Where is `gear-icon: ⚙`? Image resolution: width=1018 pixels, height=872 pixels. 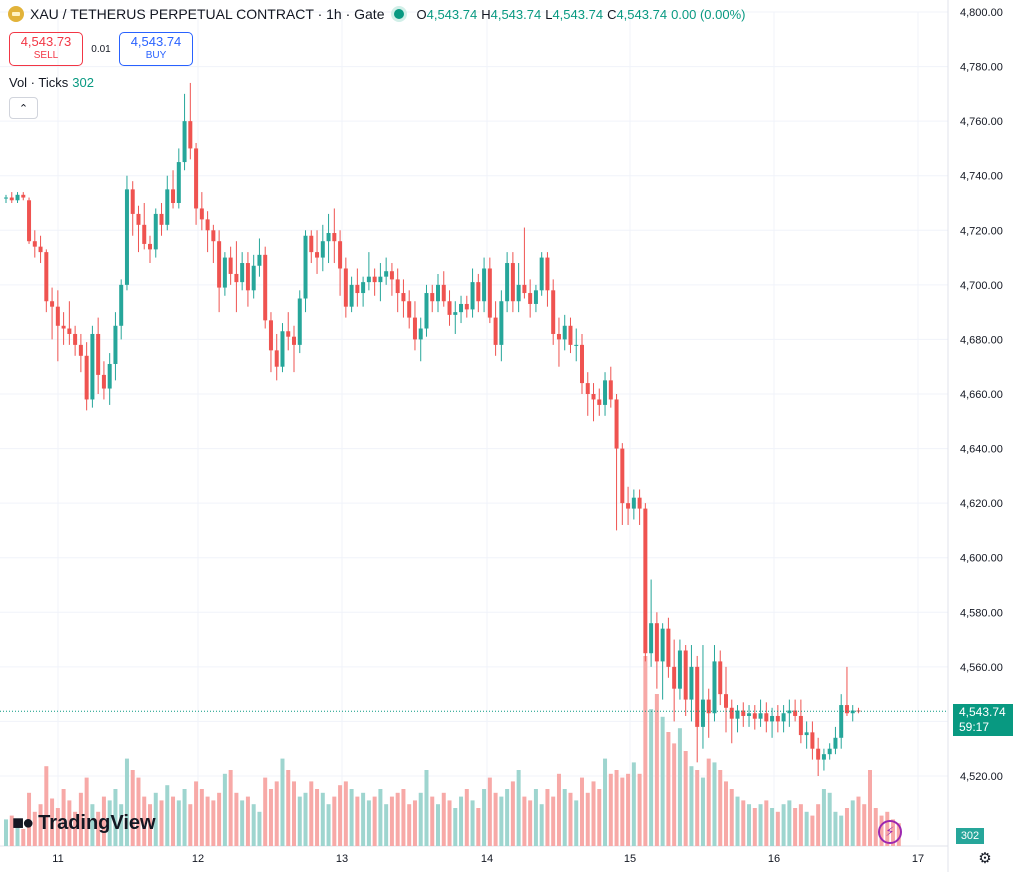 gear-icon: ⚙ is located at coordinates (985, 858).